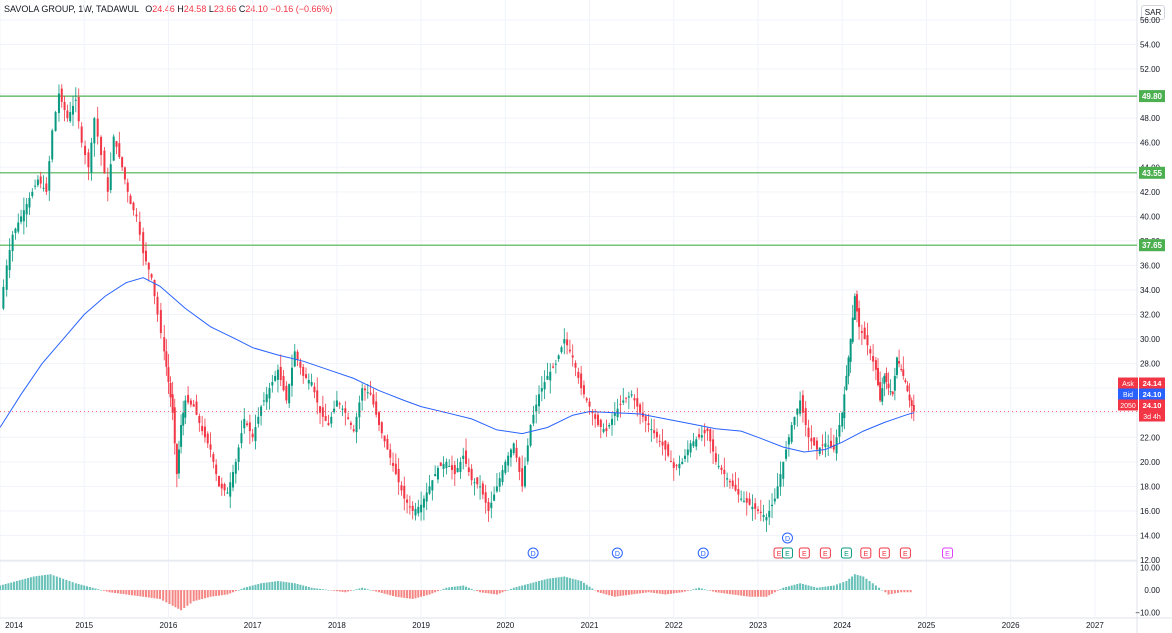 This screenshot has height=633, width=1172. Describe the element at coordinates (1150, 143) in the screenshot. I see `y-tick-label: 46.00` at that location.